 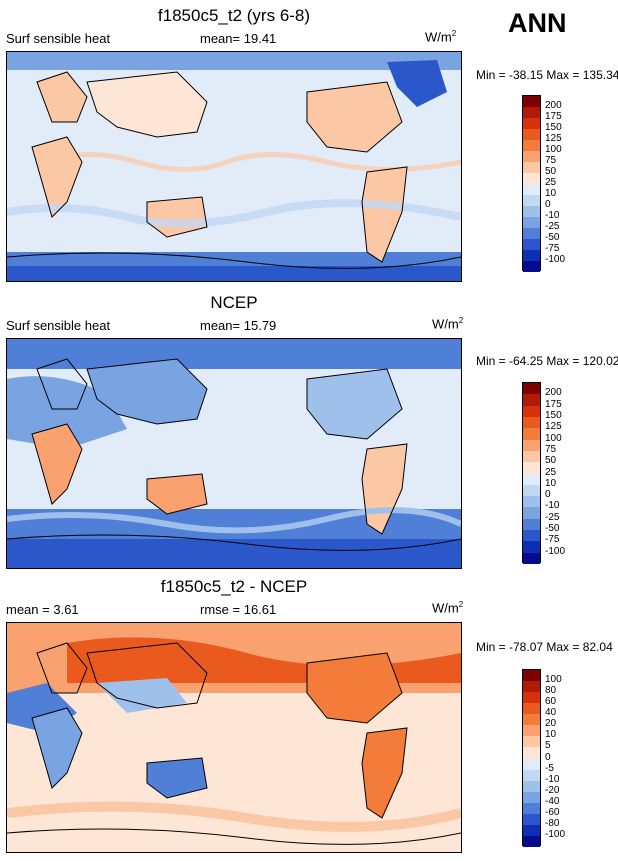 I want to click on colorbar-tick-label: -5, so click(x=549, y=768).